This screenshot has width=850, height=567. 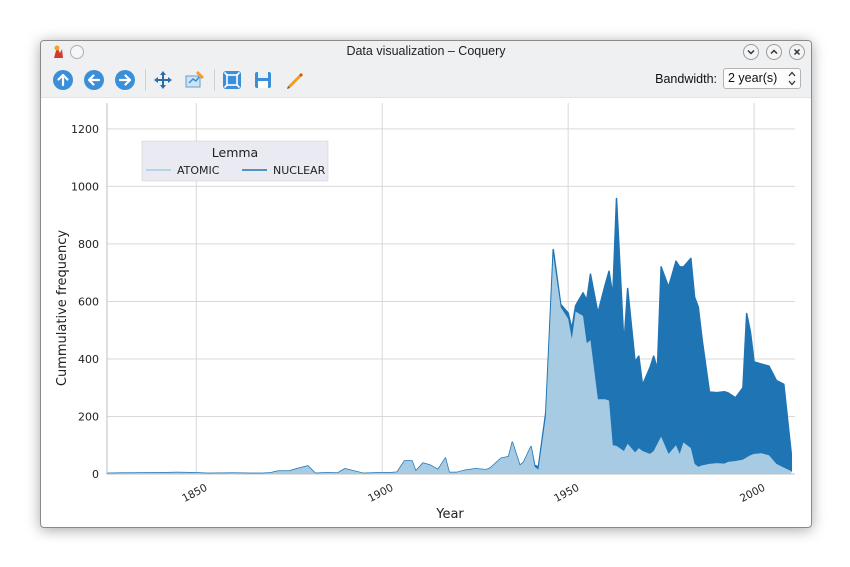 What do you see at coordinates (426, 80) in the screenshot?
I see `plot-toolbar: Bandwidth: 2 year(s)` at bounding box center [426, 80].